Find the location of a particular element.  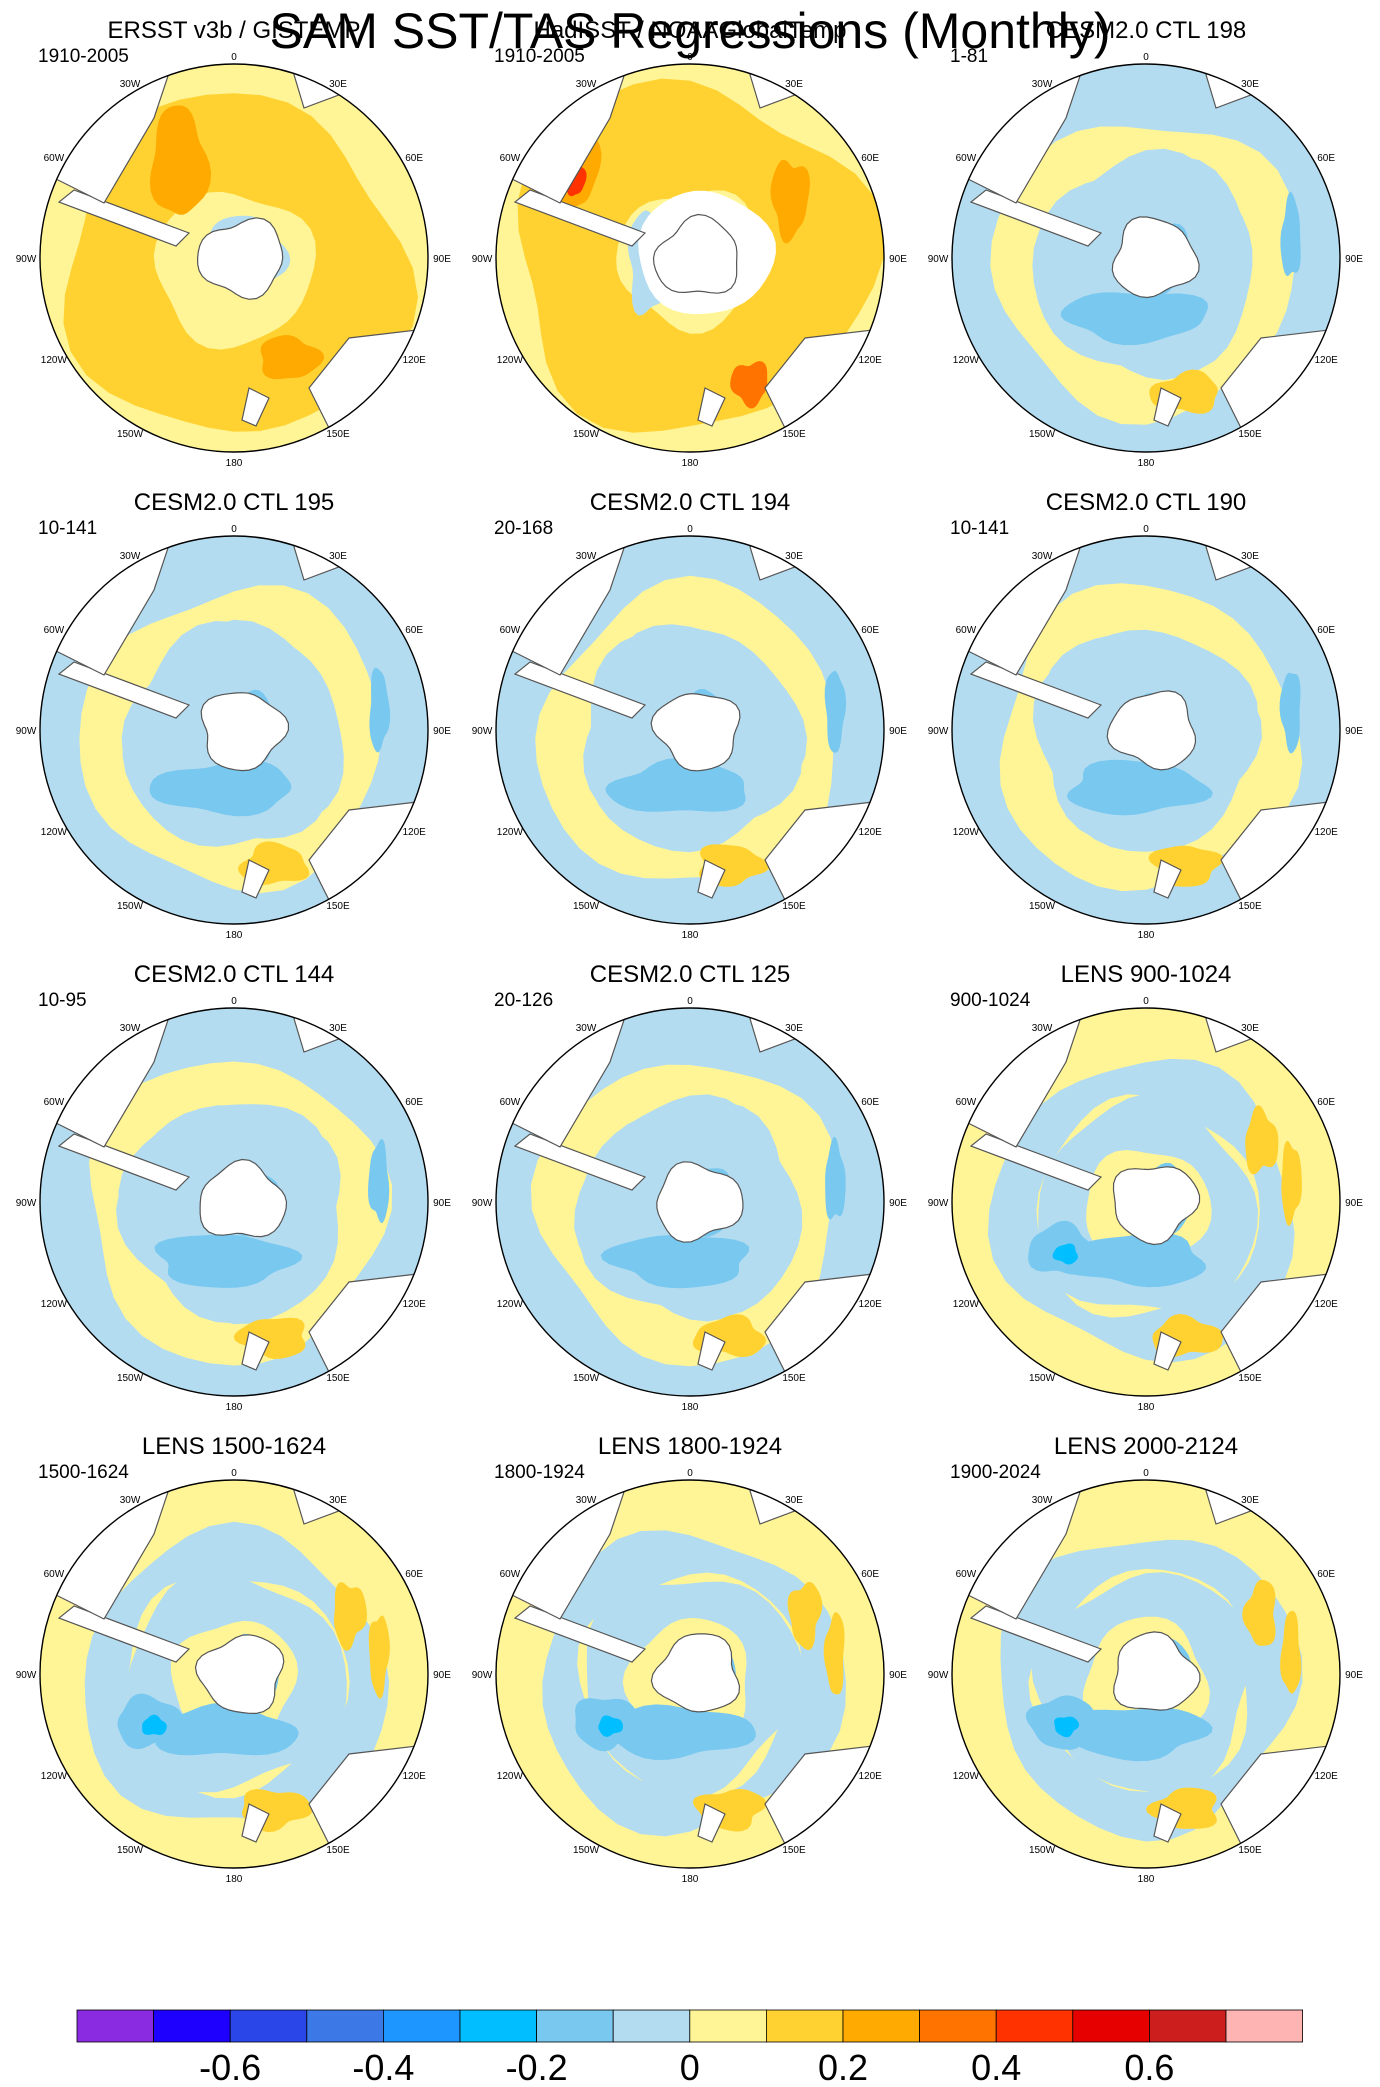

positive-anomaly-band is located at coordinates (700, 255).